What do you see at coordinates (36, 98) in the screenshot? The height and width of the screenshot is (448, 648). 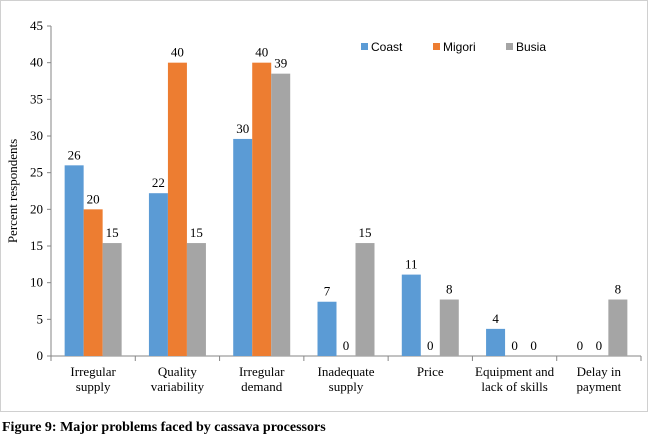 I see `y-tick-label: 35` at bounding box center [36, 98].